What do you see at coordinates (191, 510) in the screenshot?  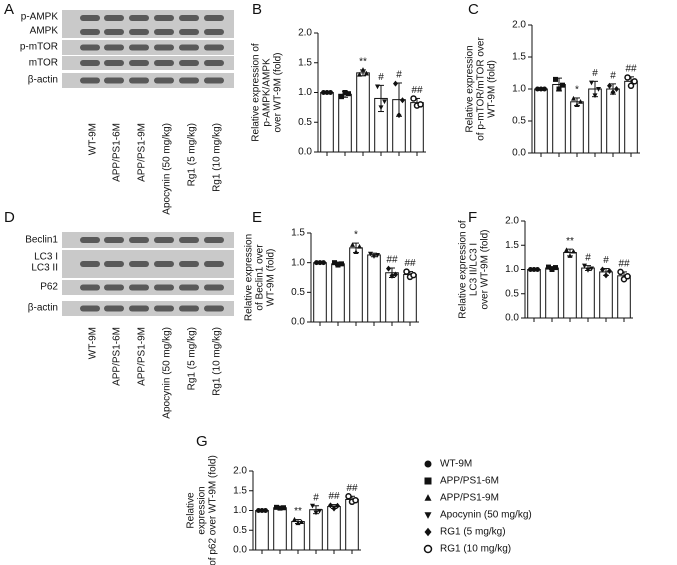 I see `y-axis-title: Relative` at bounding box center [191, 510].